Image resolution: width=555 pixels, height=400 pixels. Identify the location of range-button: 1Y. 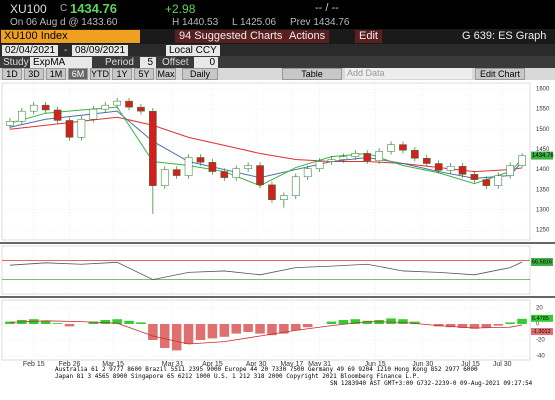
(122, 74).